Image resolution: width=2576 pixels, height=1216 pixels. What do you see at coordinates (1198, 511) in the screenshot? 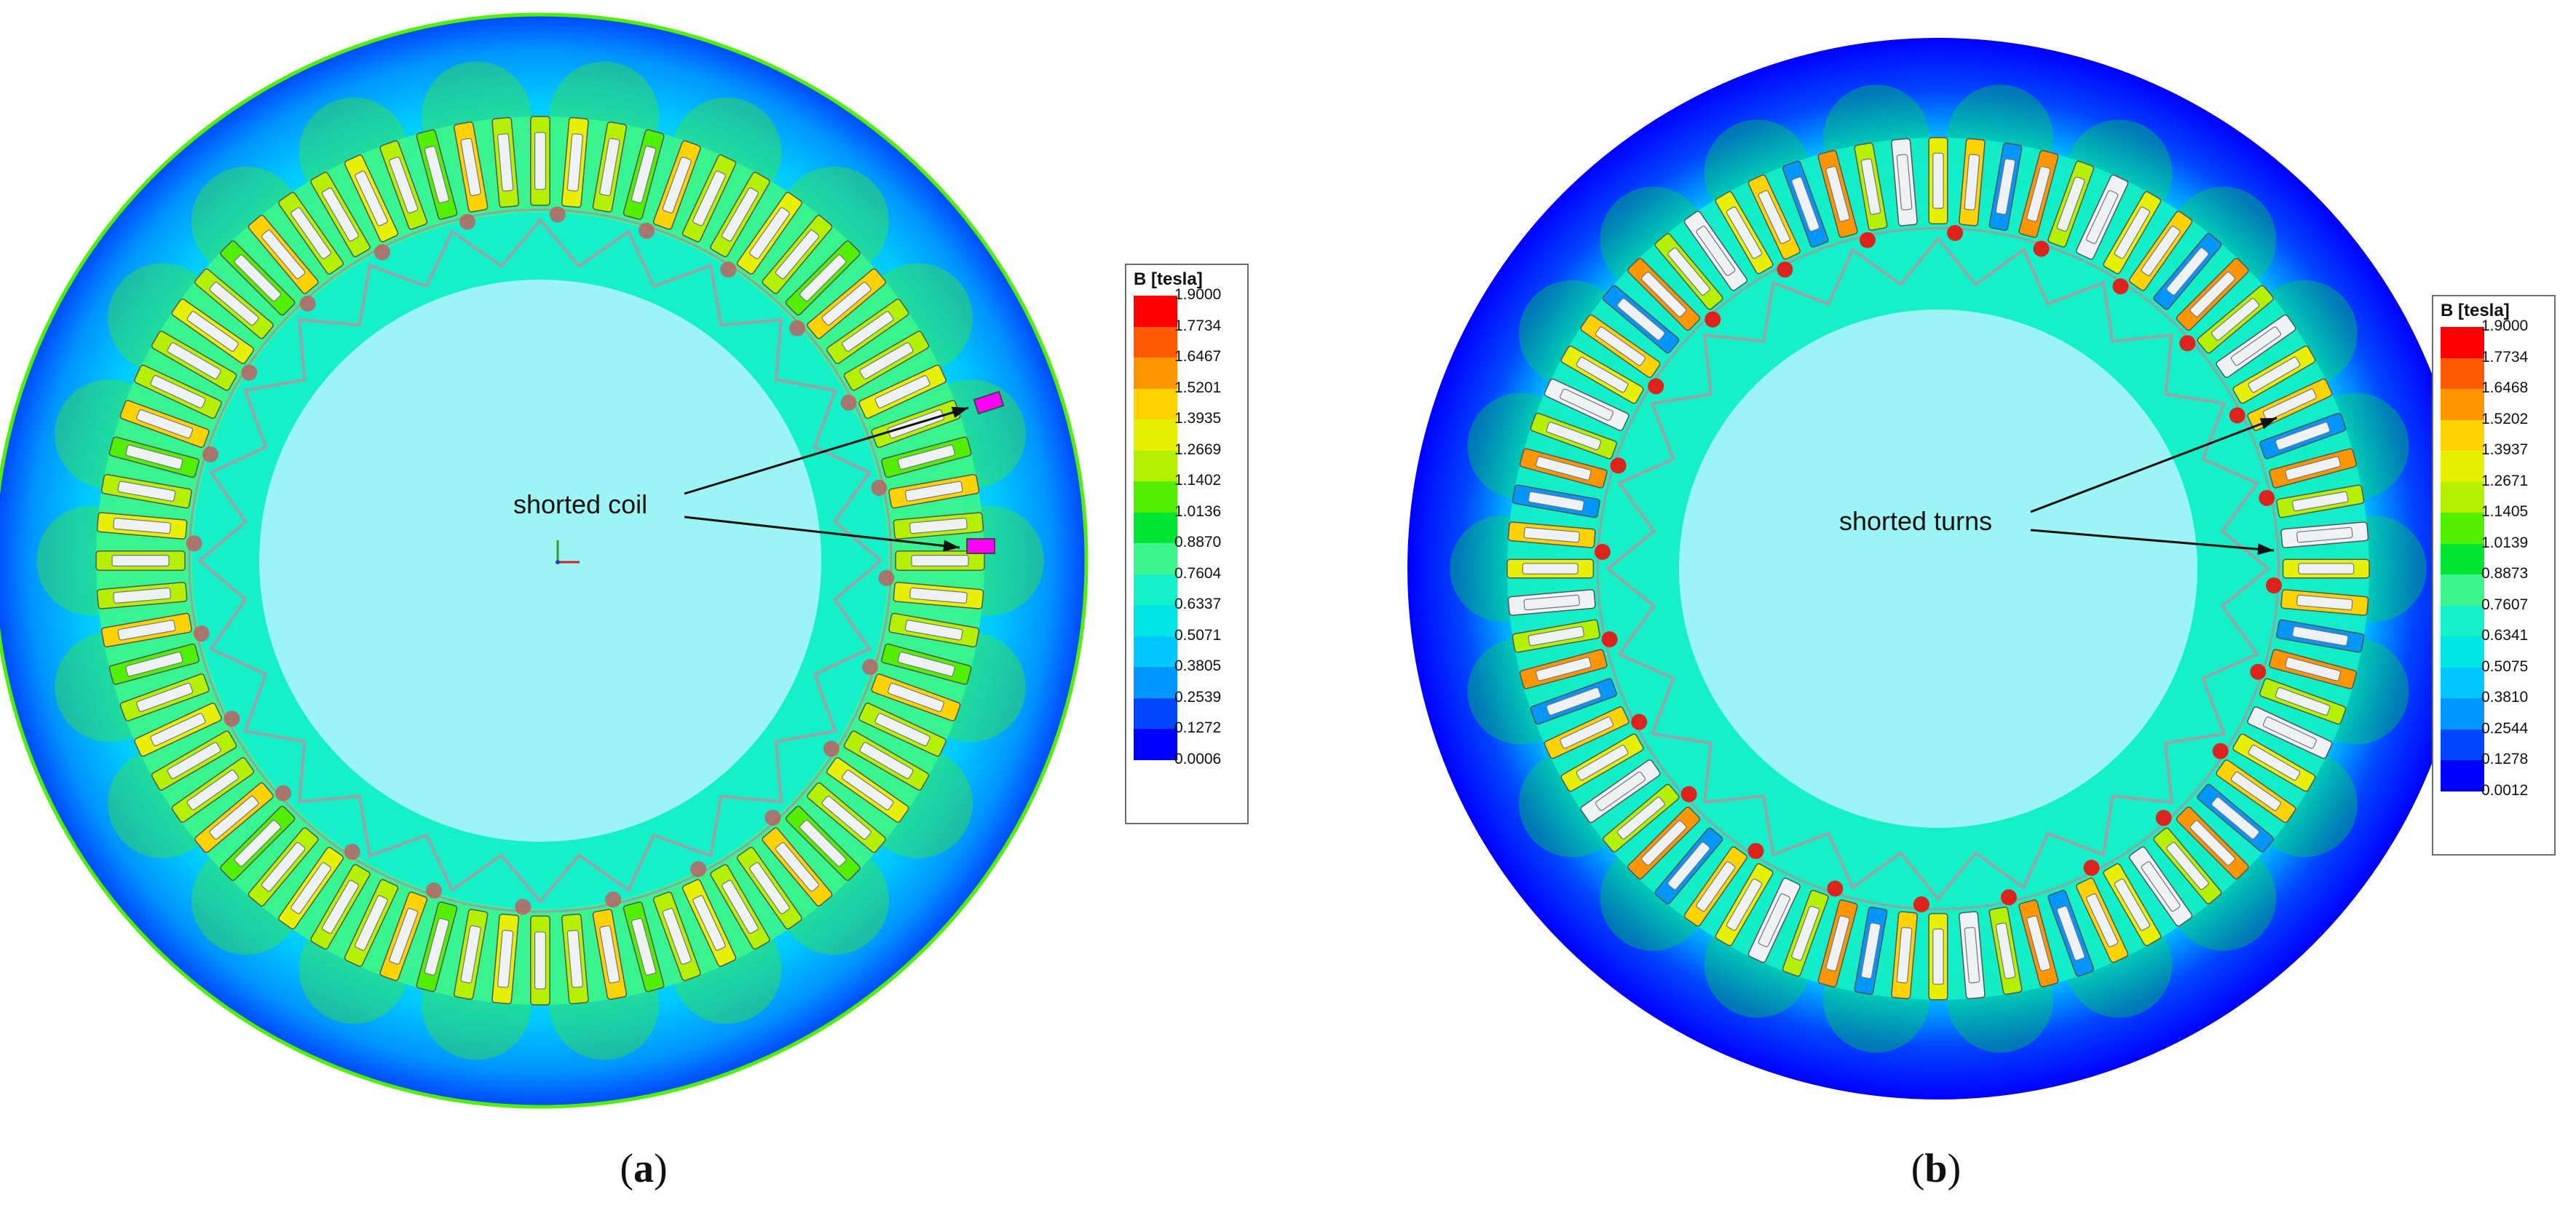
I see `legend-a-value: 1.0136` at bounding box center [1198, 511].